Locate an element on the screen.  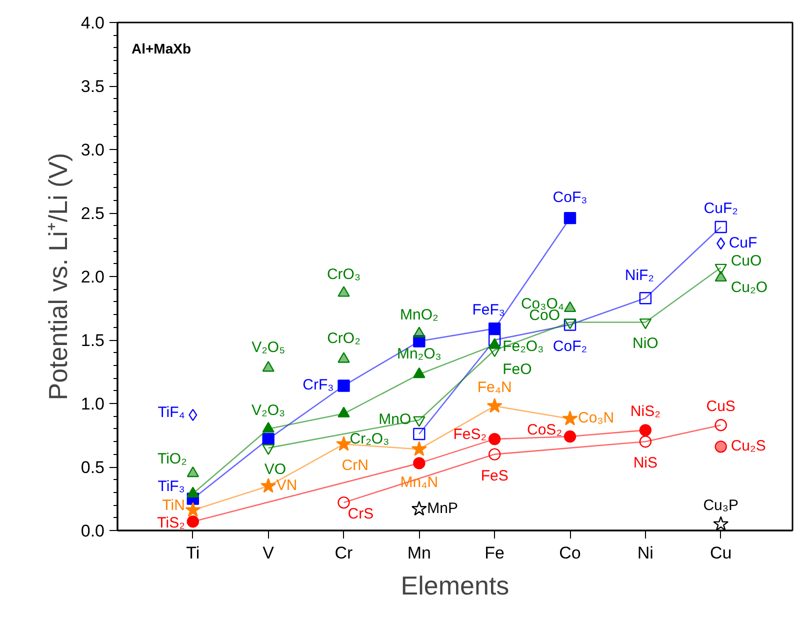
x-tick-label: Mn is located at coordinates (419, 553).